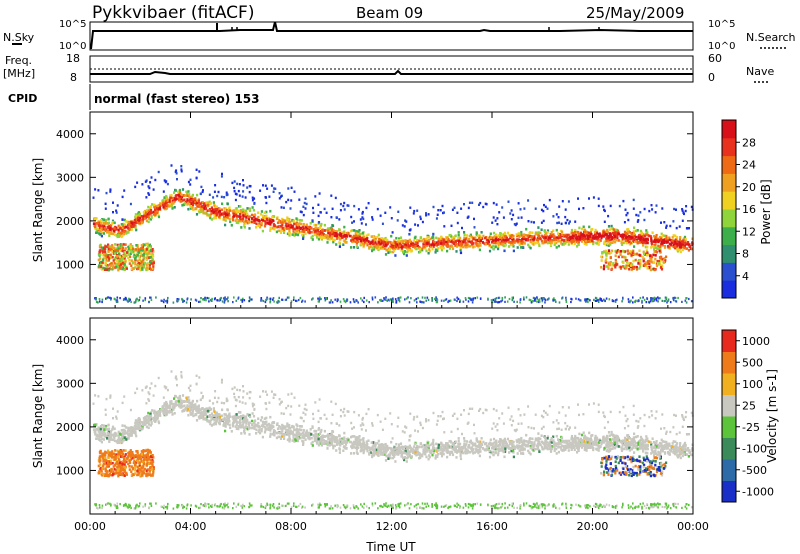 The image size is (800, 554). Describe the element at coordinates (766, 211) in the screenshot. I see `power-colorbar-label: Power [dB]` at that location.